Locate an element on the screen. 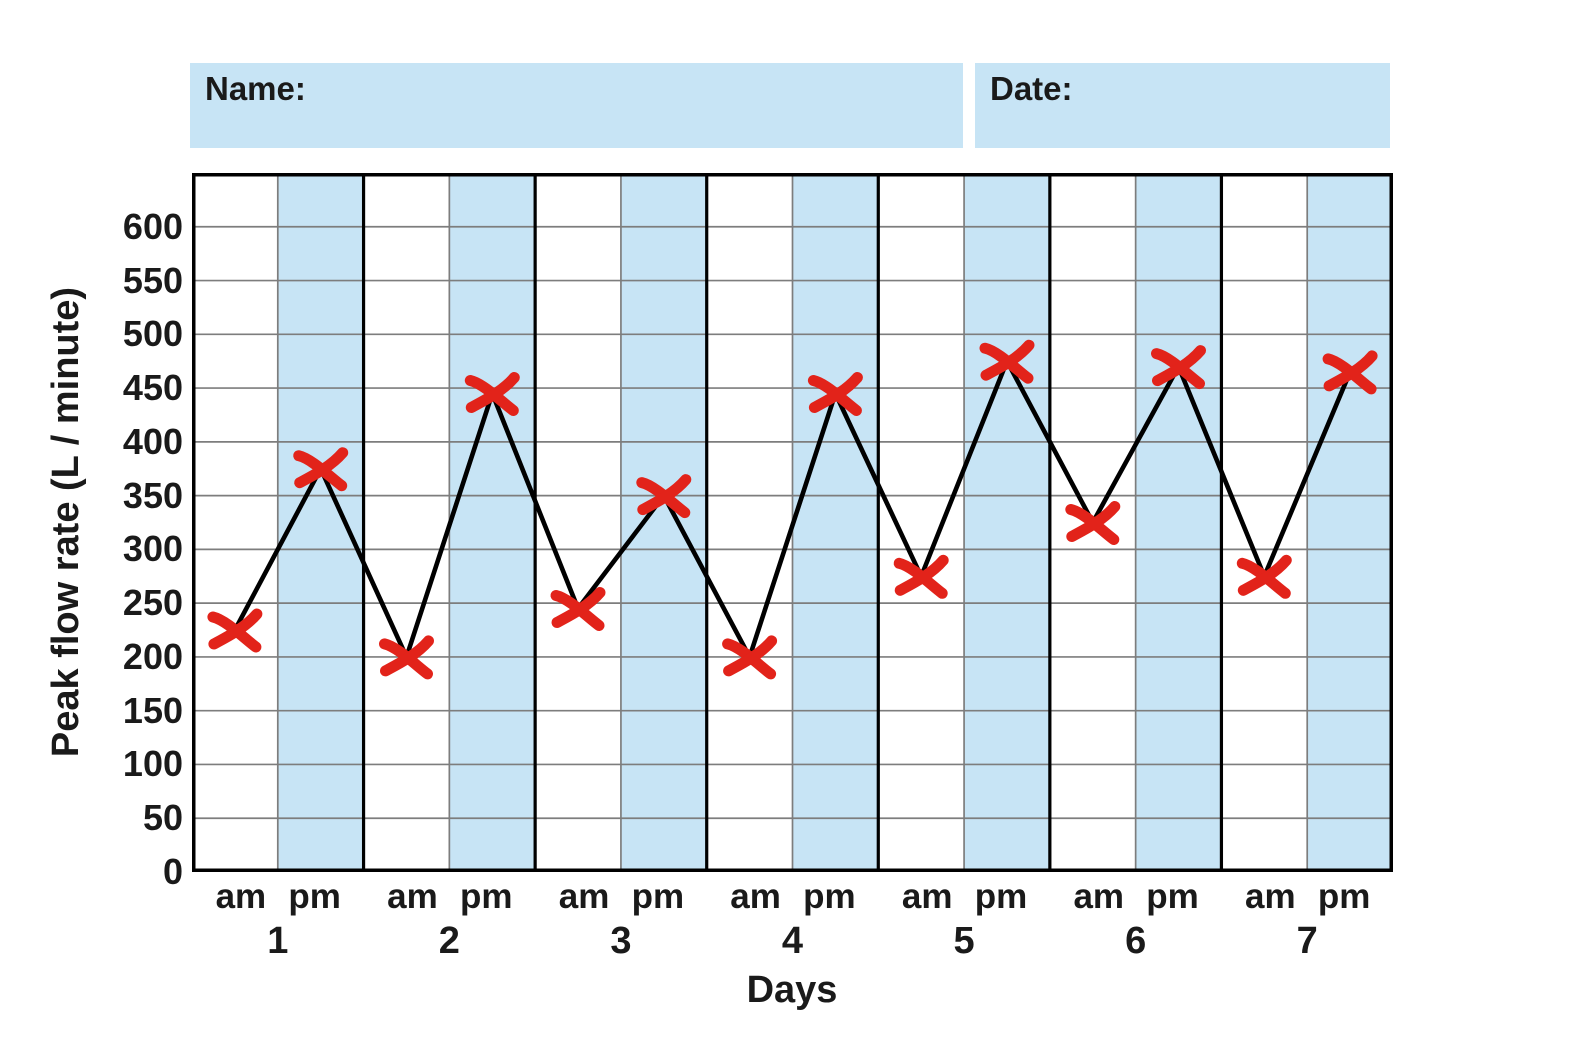 The height and width of the screenshot is (1042, 1584). x-tick-day-number: 1 is located at coordinates (278, 941).